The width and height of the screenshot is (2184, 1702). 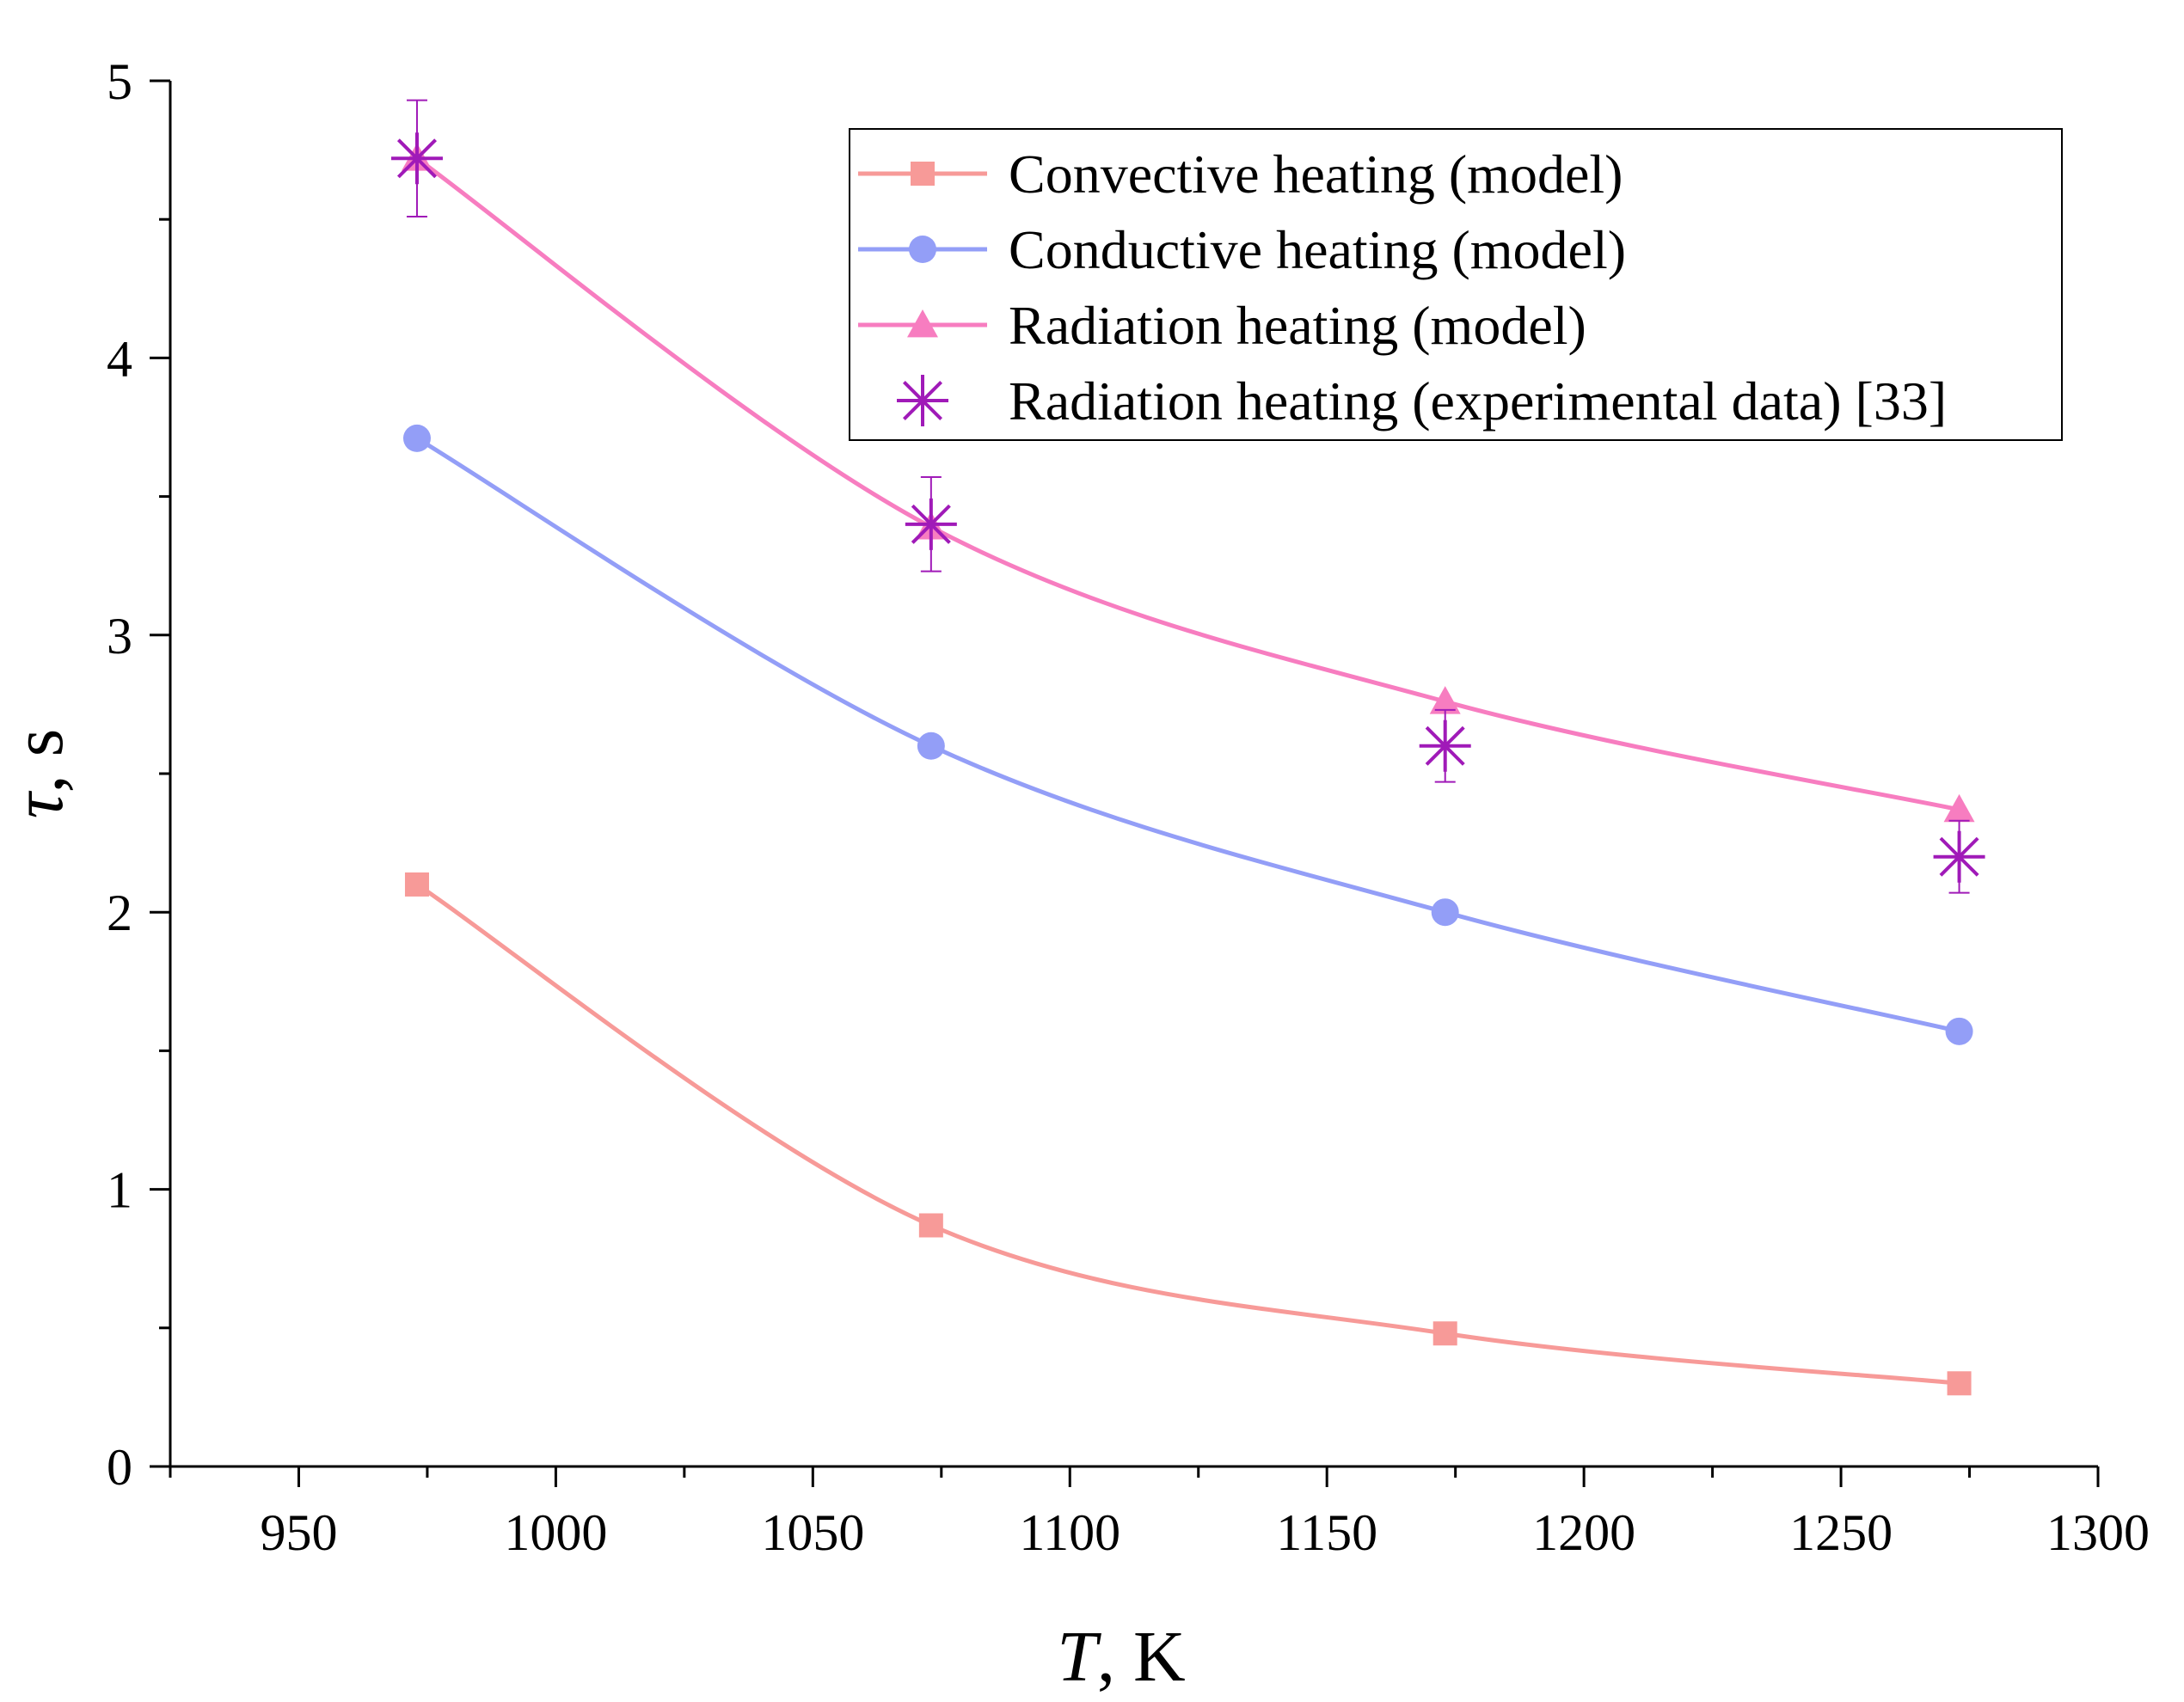 I want to click on x-tick-label: 950, so click(x=299, y=1532).